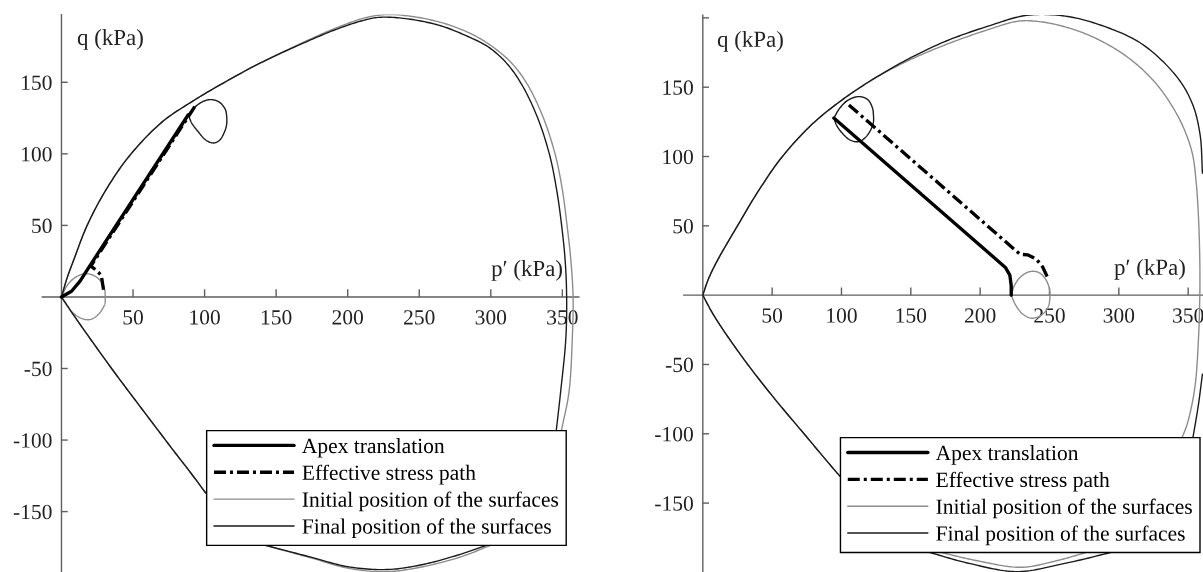 This screenshot has height=572, width=1203. I want to click on x-tick-label: 350, so click(1188, 315).